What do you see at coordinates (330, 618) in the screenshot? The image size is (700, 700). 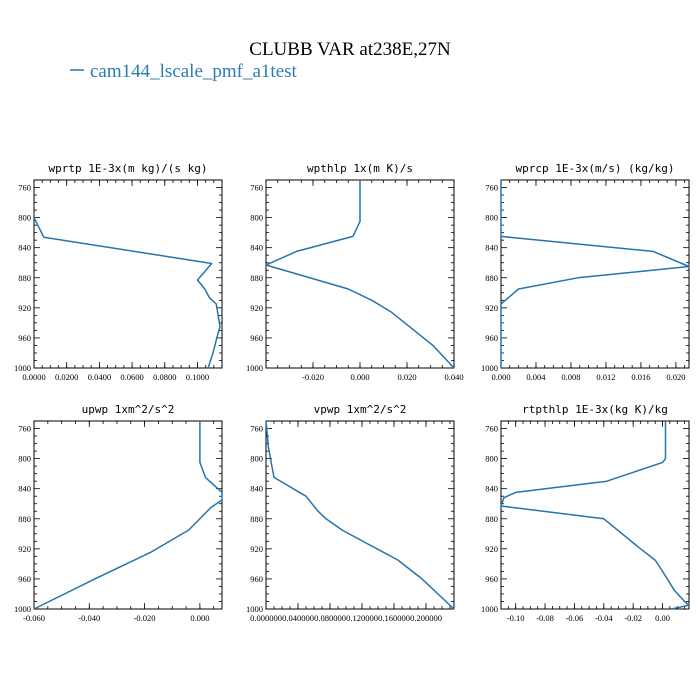 I see `x-tick-label: 0.080000` at bounding box center [330, 618].